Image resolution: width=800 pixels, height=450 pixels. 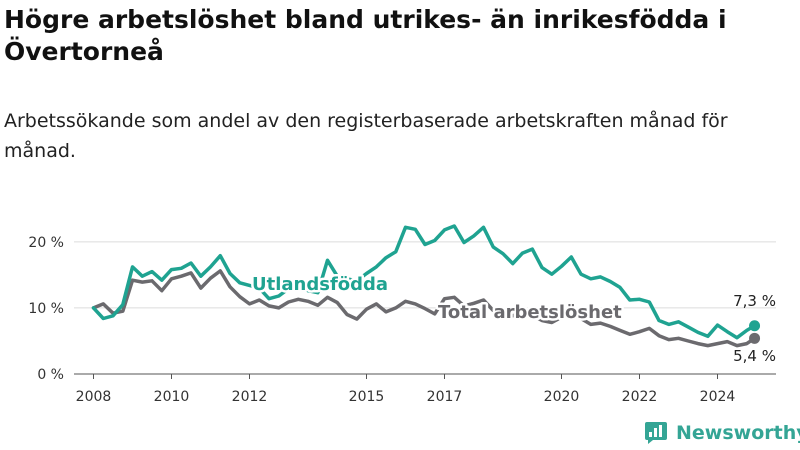 What do you see at coordinates (424, 308) in the screenshot?
I see `series-line-total` at bounding box center [424, 308].